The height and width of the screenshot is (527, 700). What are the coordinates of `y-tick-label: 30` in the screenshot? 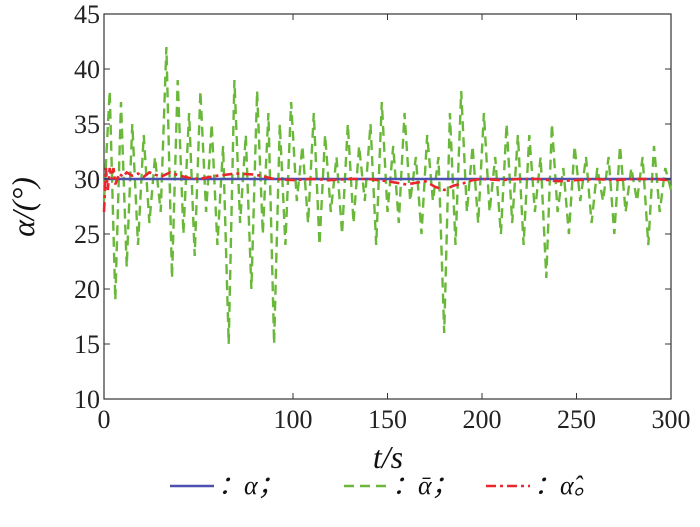 It's located at (87, 179).